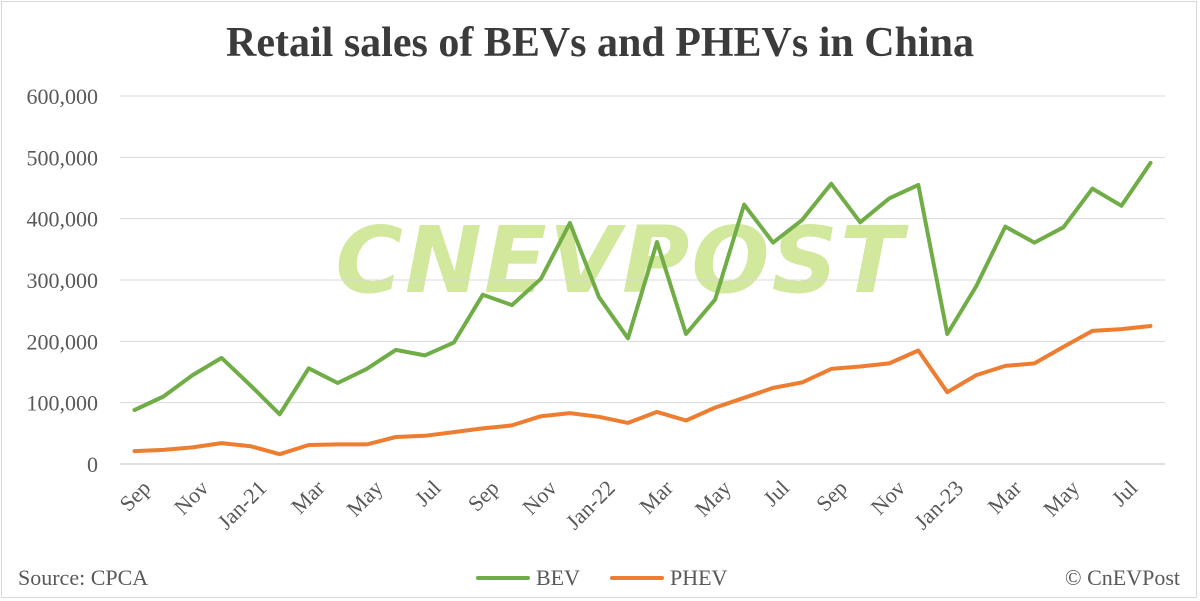  What do you see at coordinates (590, 504) in the screenshot?
I see `x-tick-label: Jan-22` at bounding box center [590, 504].